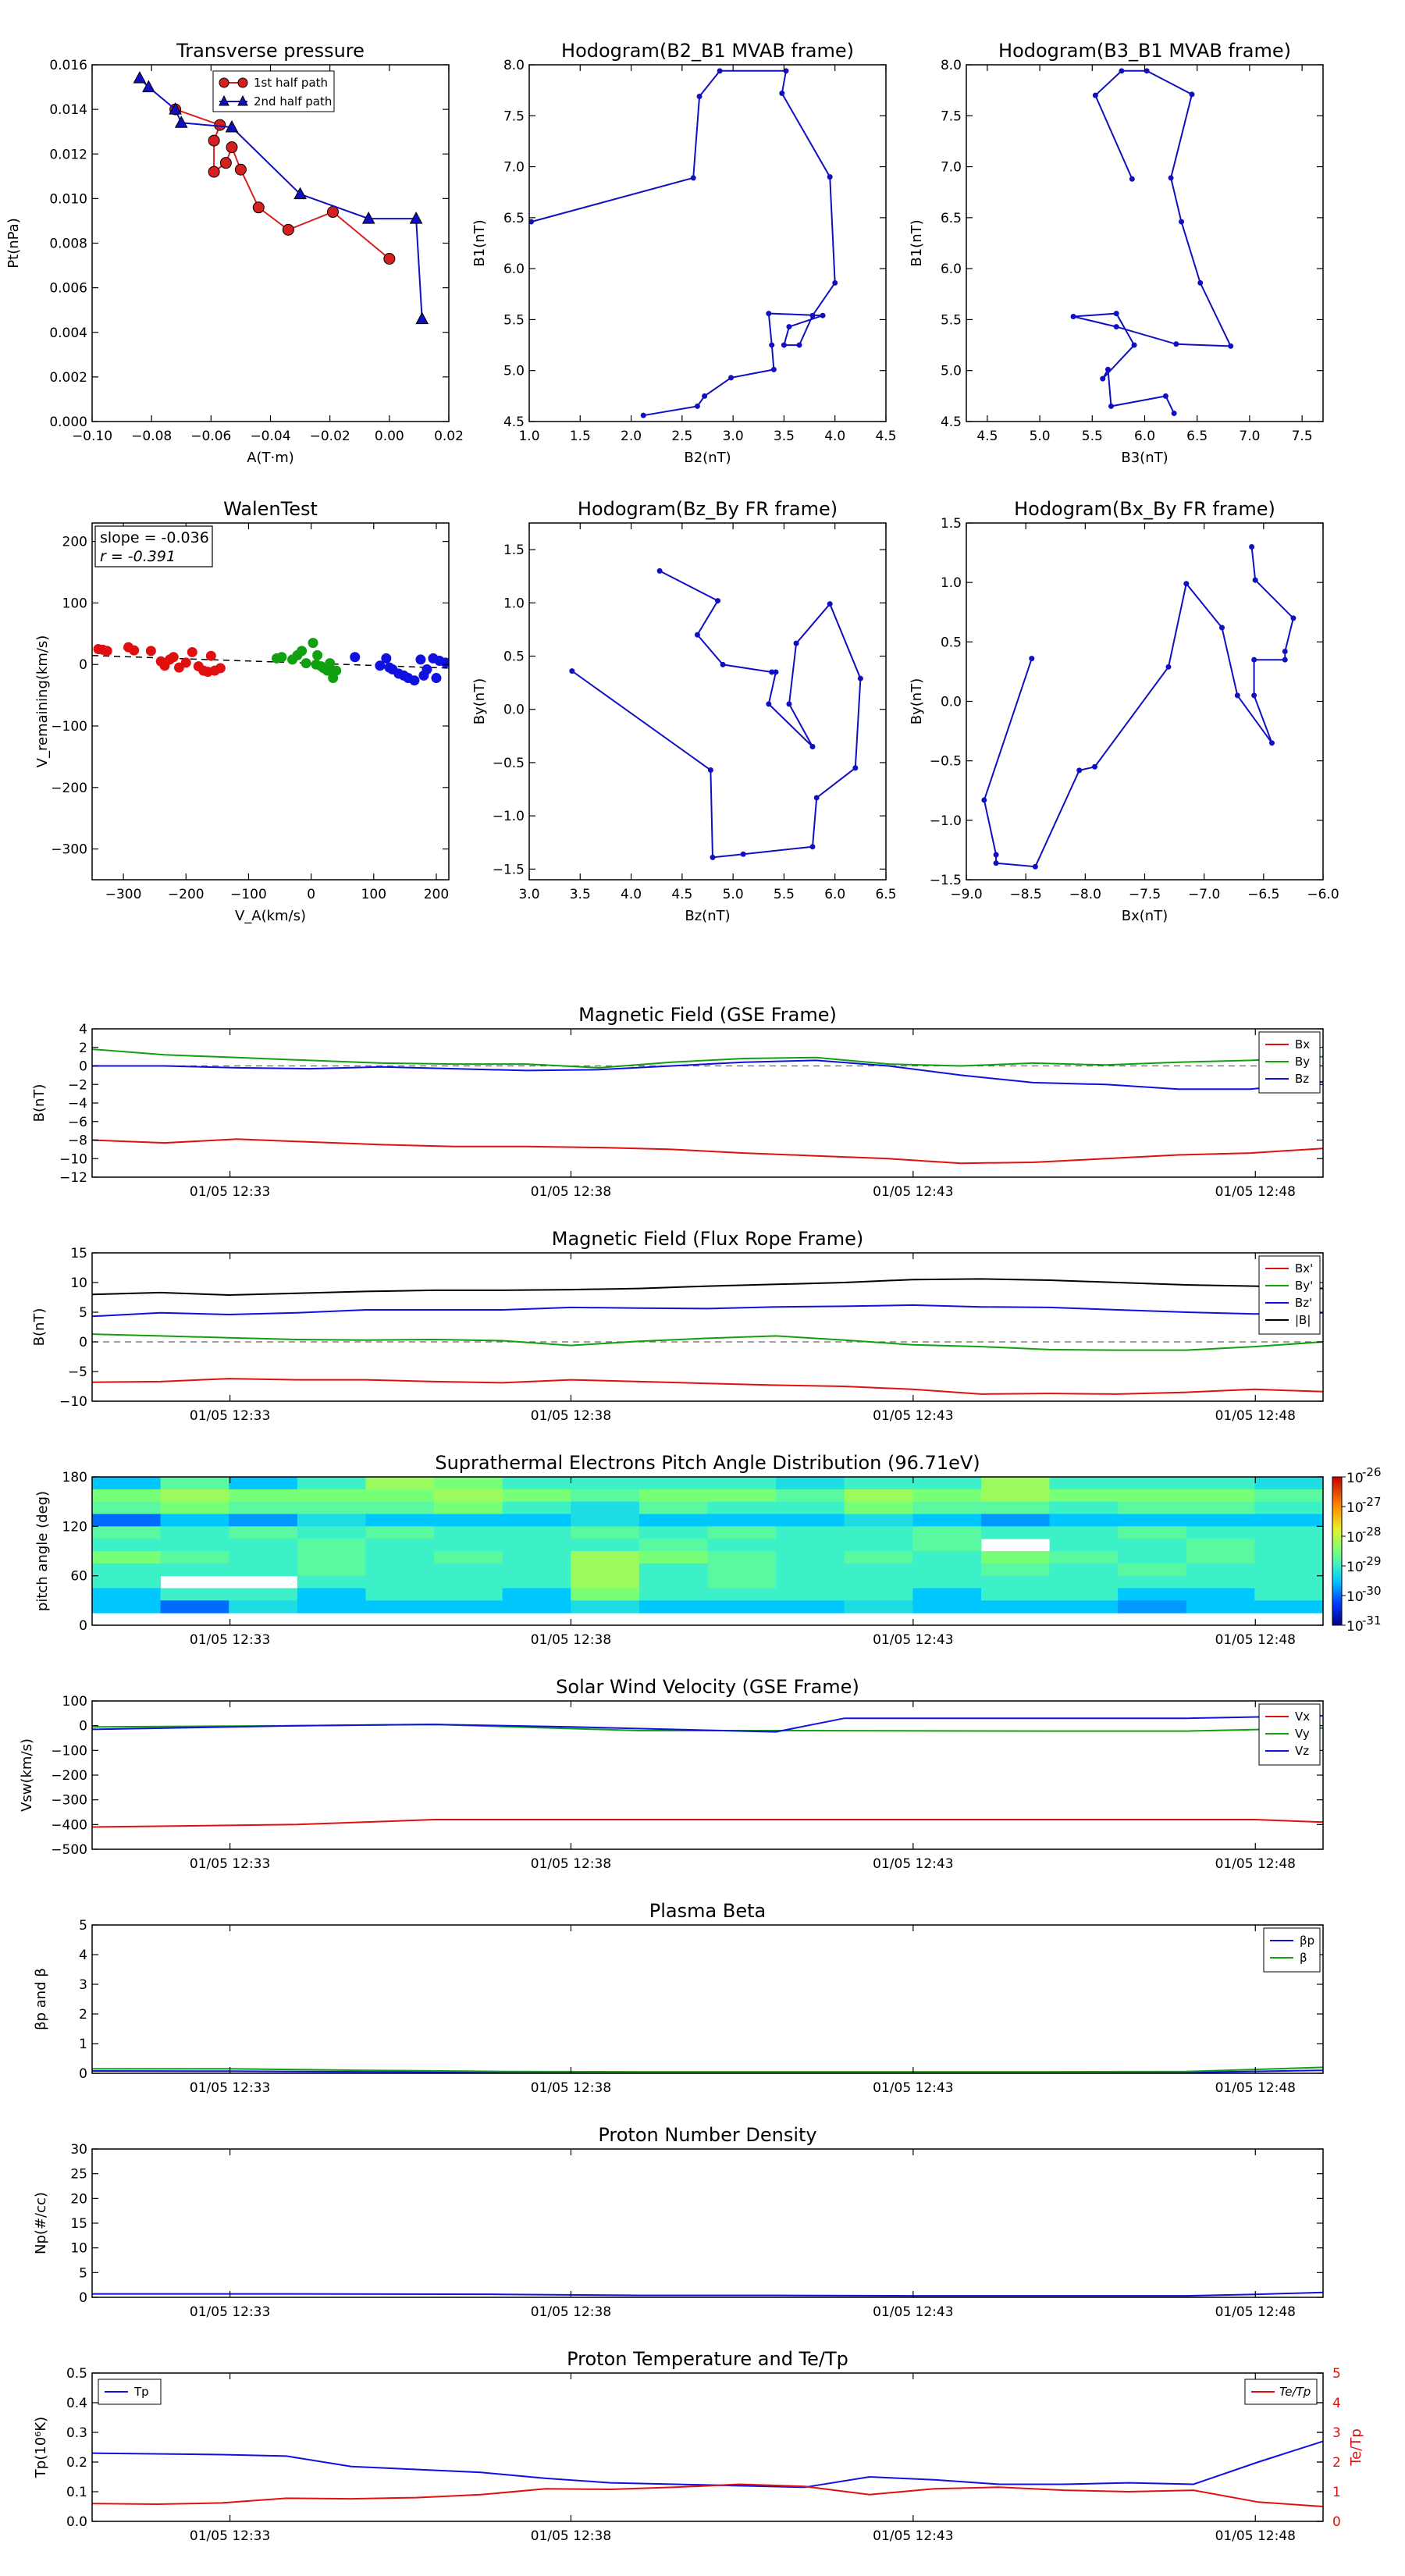 The image size is (1405, 2576). Describe the element at coordinates (390, 436) in the screenshot. I see `x-tick-label: 0.00` at that location.